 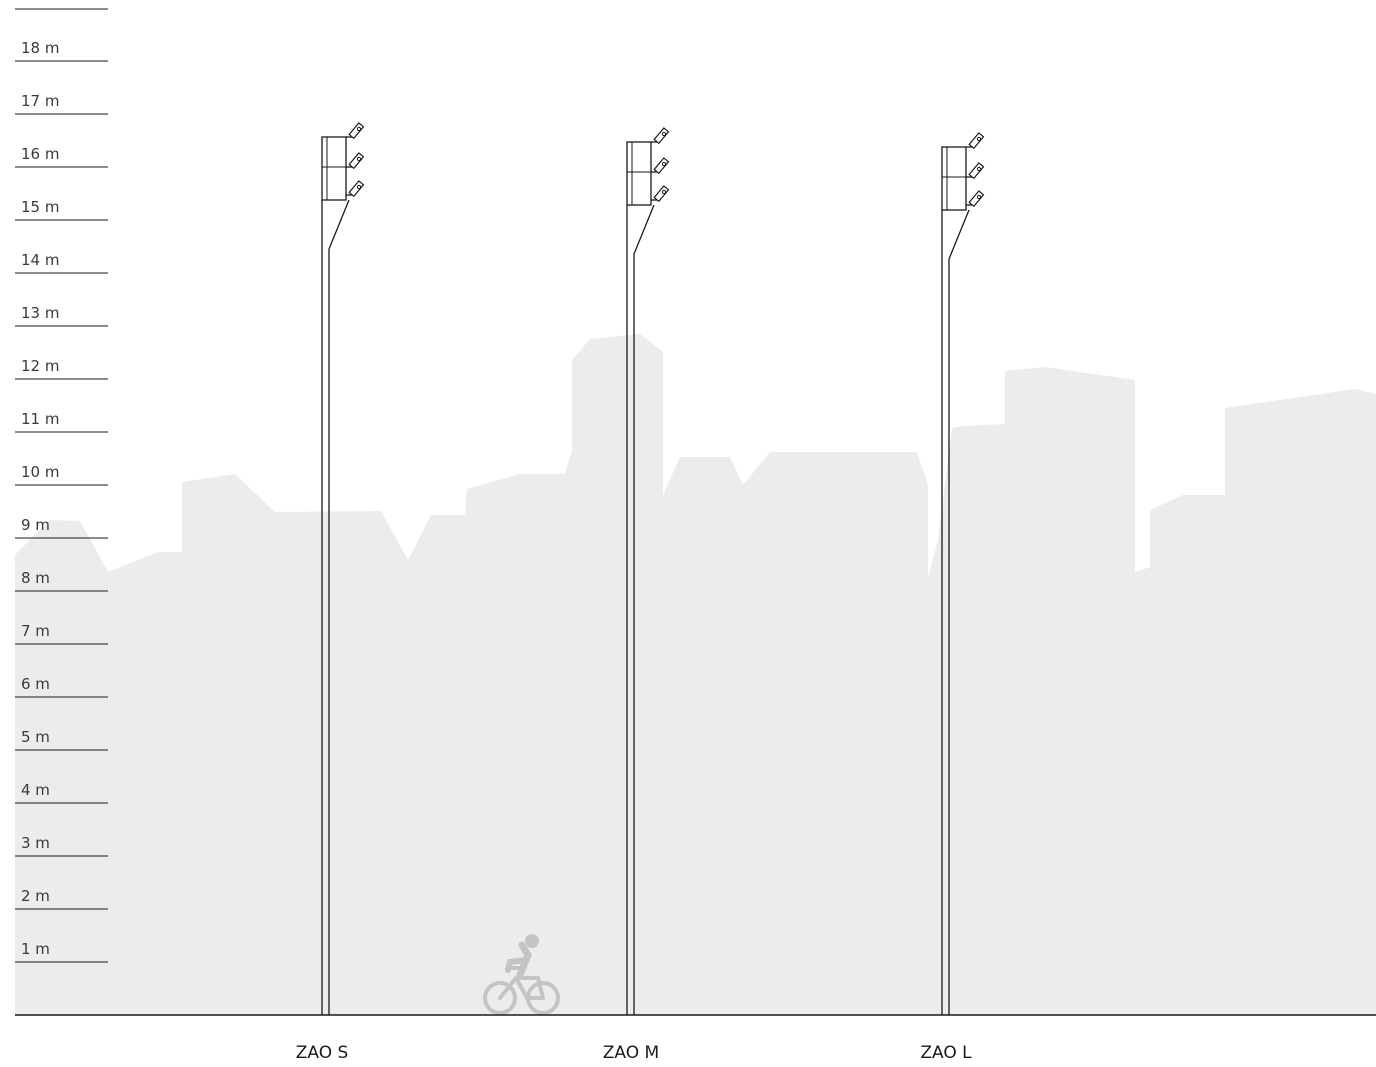 I want to click on bicycle-rider-icon, so click(x=521, y=974).